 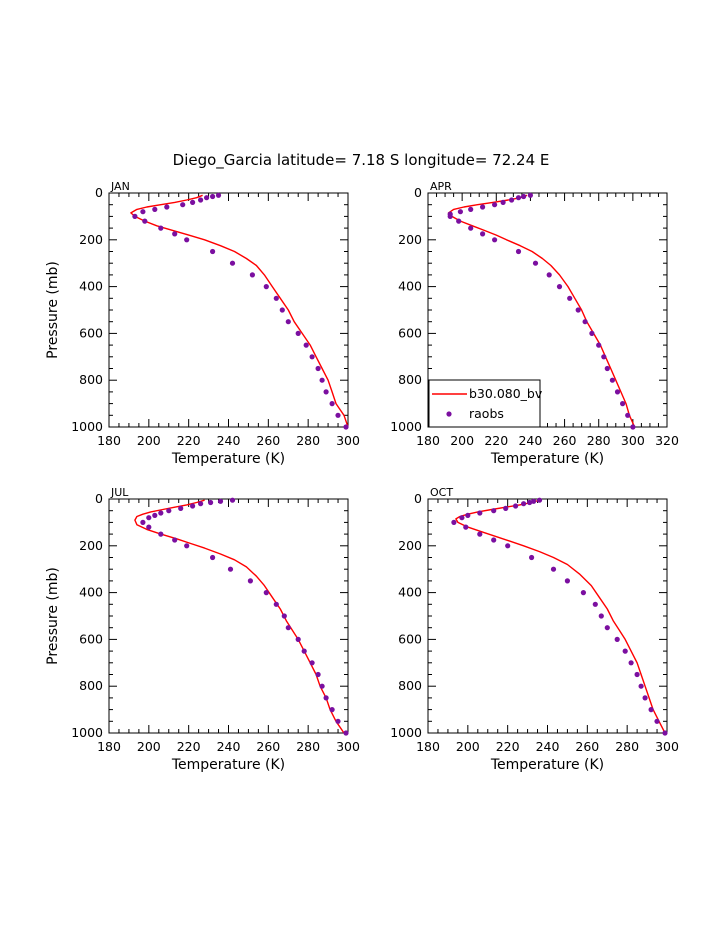 I want to click on panel-label: OCT, so click(x=441, y=492).